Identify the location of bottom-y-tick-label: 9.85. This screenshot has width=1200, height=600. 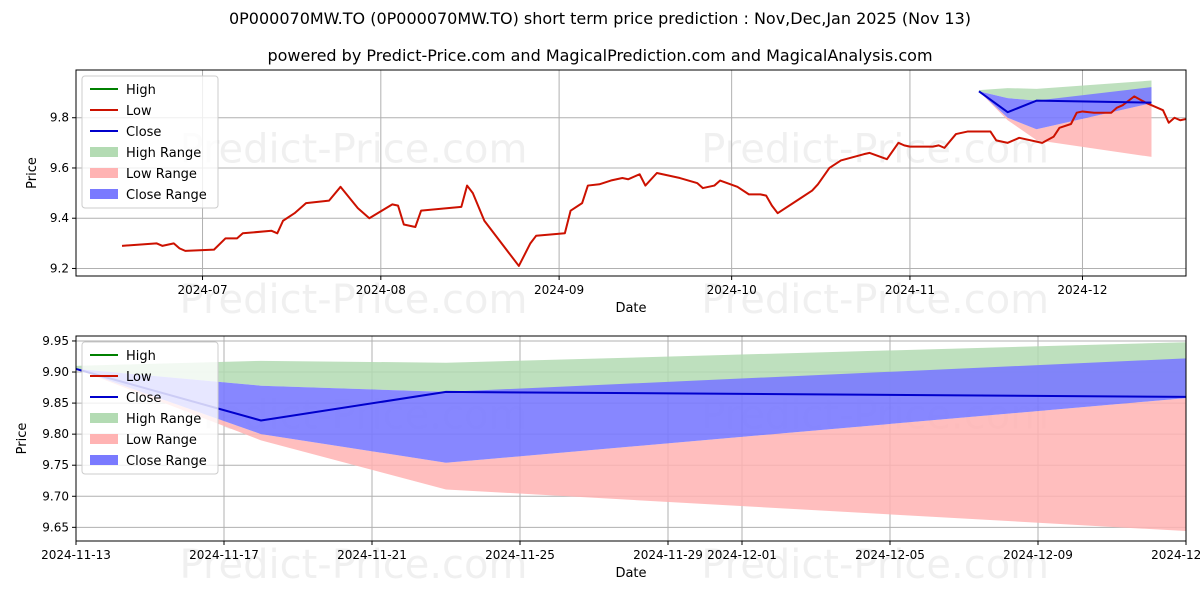
(55, 403).